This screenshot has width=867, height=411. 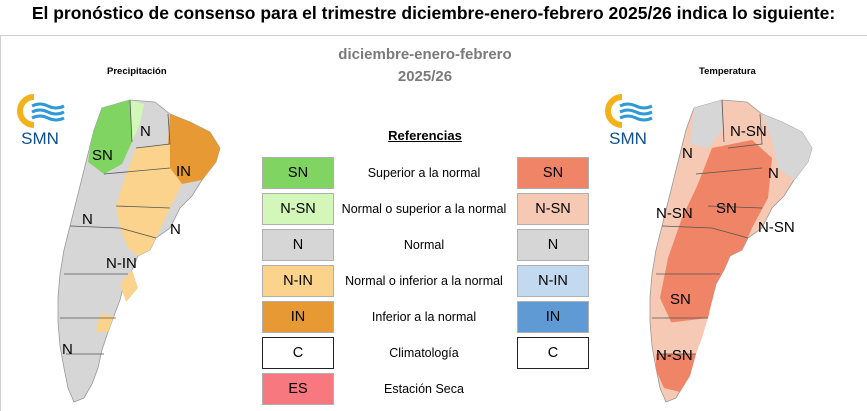 I want to click on legend-description: Estación Seca, so click(x=424, y=389).